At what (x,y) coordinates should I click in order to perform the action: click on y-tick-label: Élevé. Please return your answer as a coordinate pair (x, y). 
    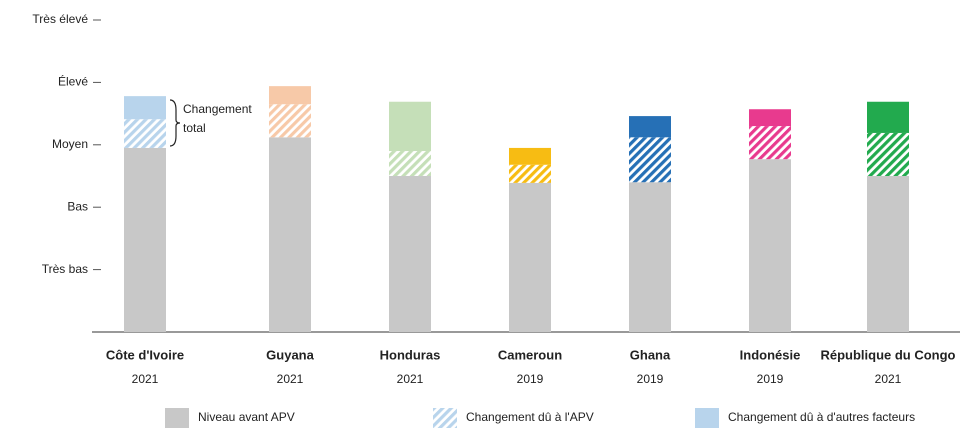
    Looking at the image, I should click on (73, 81).